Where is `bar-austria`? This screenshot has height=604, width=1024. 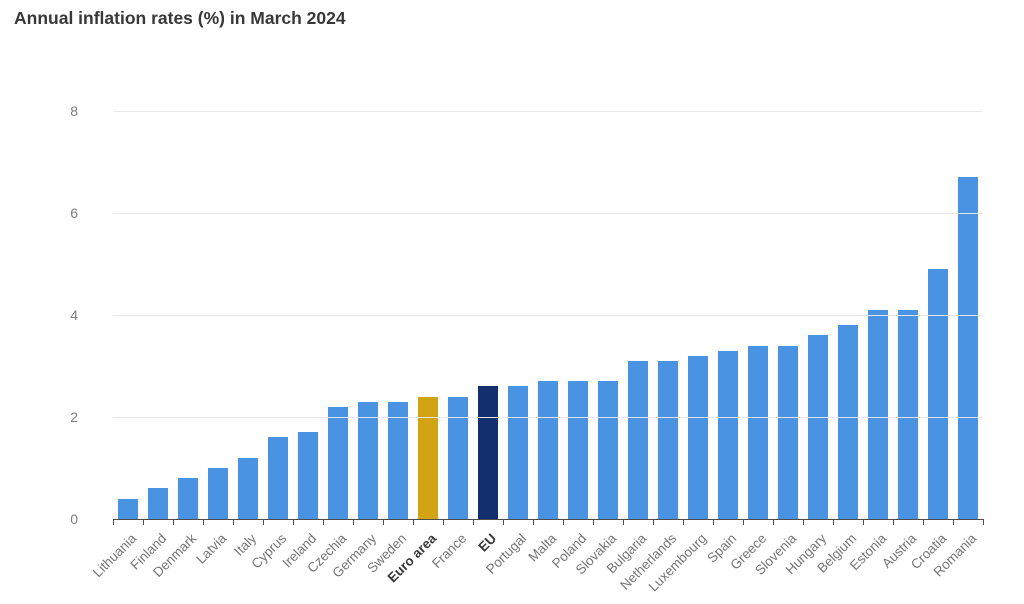 bar-austria is located at coordinates (908, 414).